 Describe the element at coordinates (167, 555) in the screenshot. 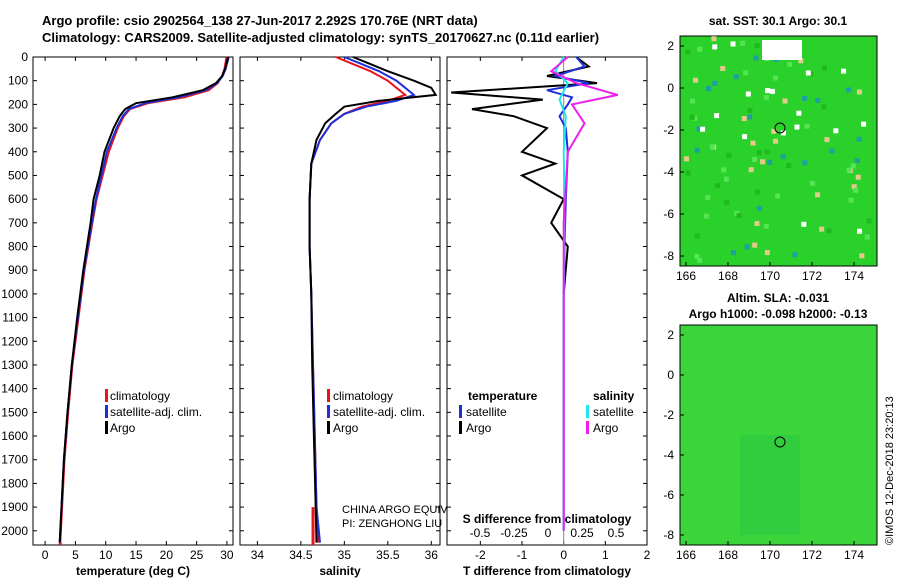

I see `x-tick-label: 20` at that location.